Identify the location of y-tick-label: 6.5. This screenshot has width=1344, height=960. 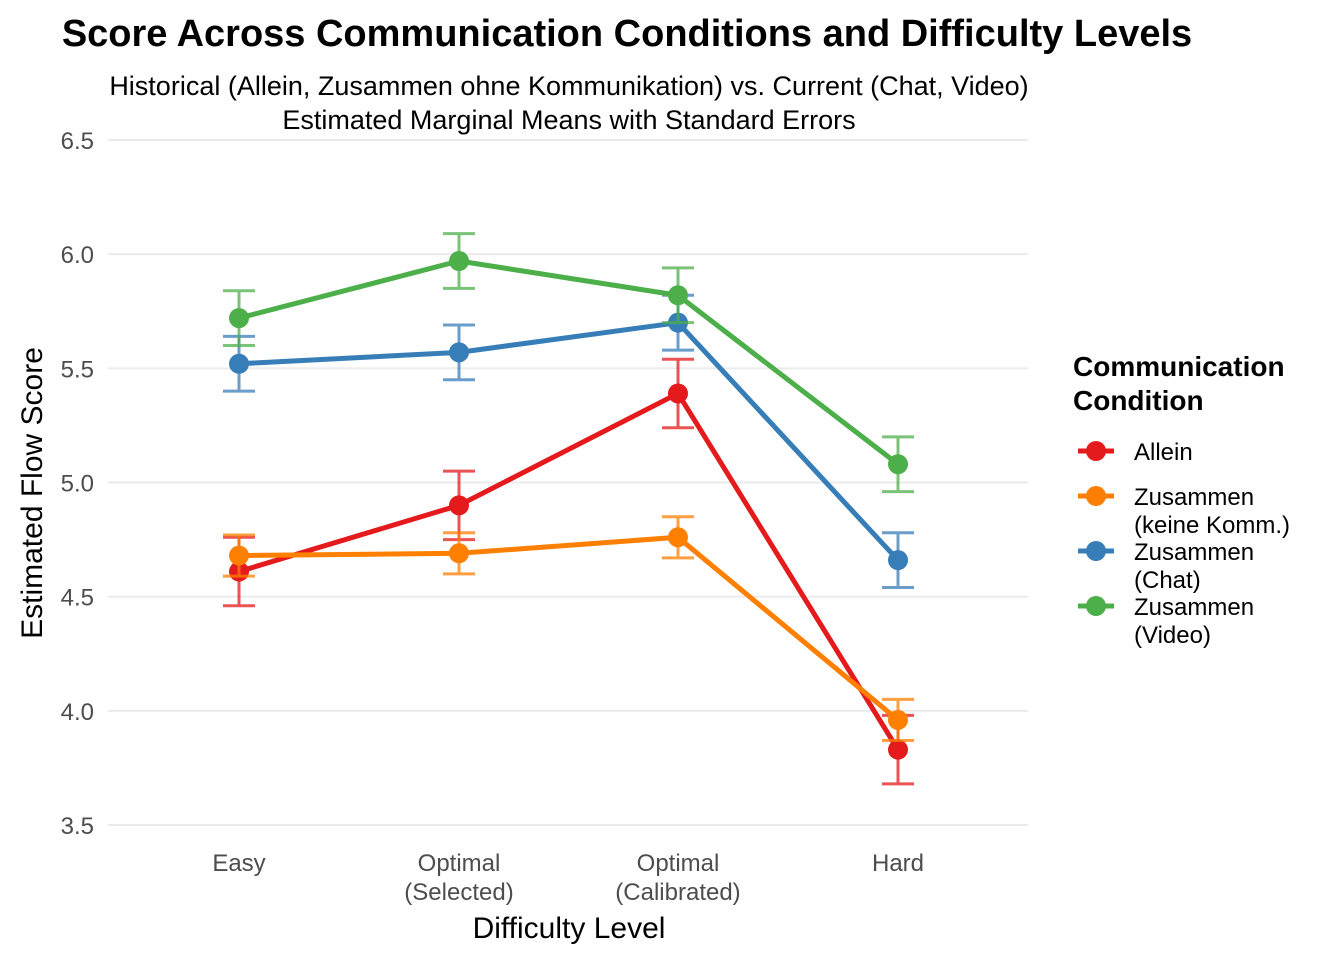
(77, 141).